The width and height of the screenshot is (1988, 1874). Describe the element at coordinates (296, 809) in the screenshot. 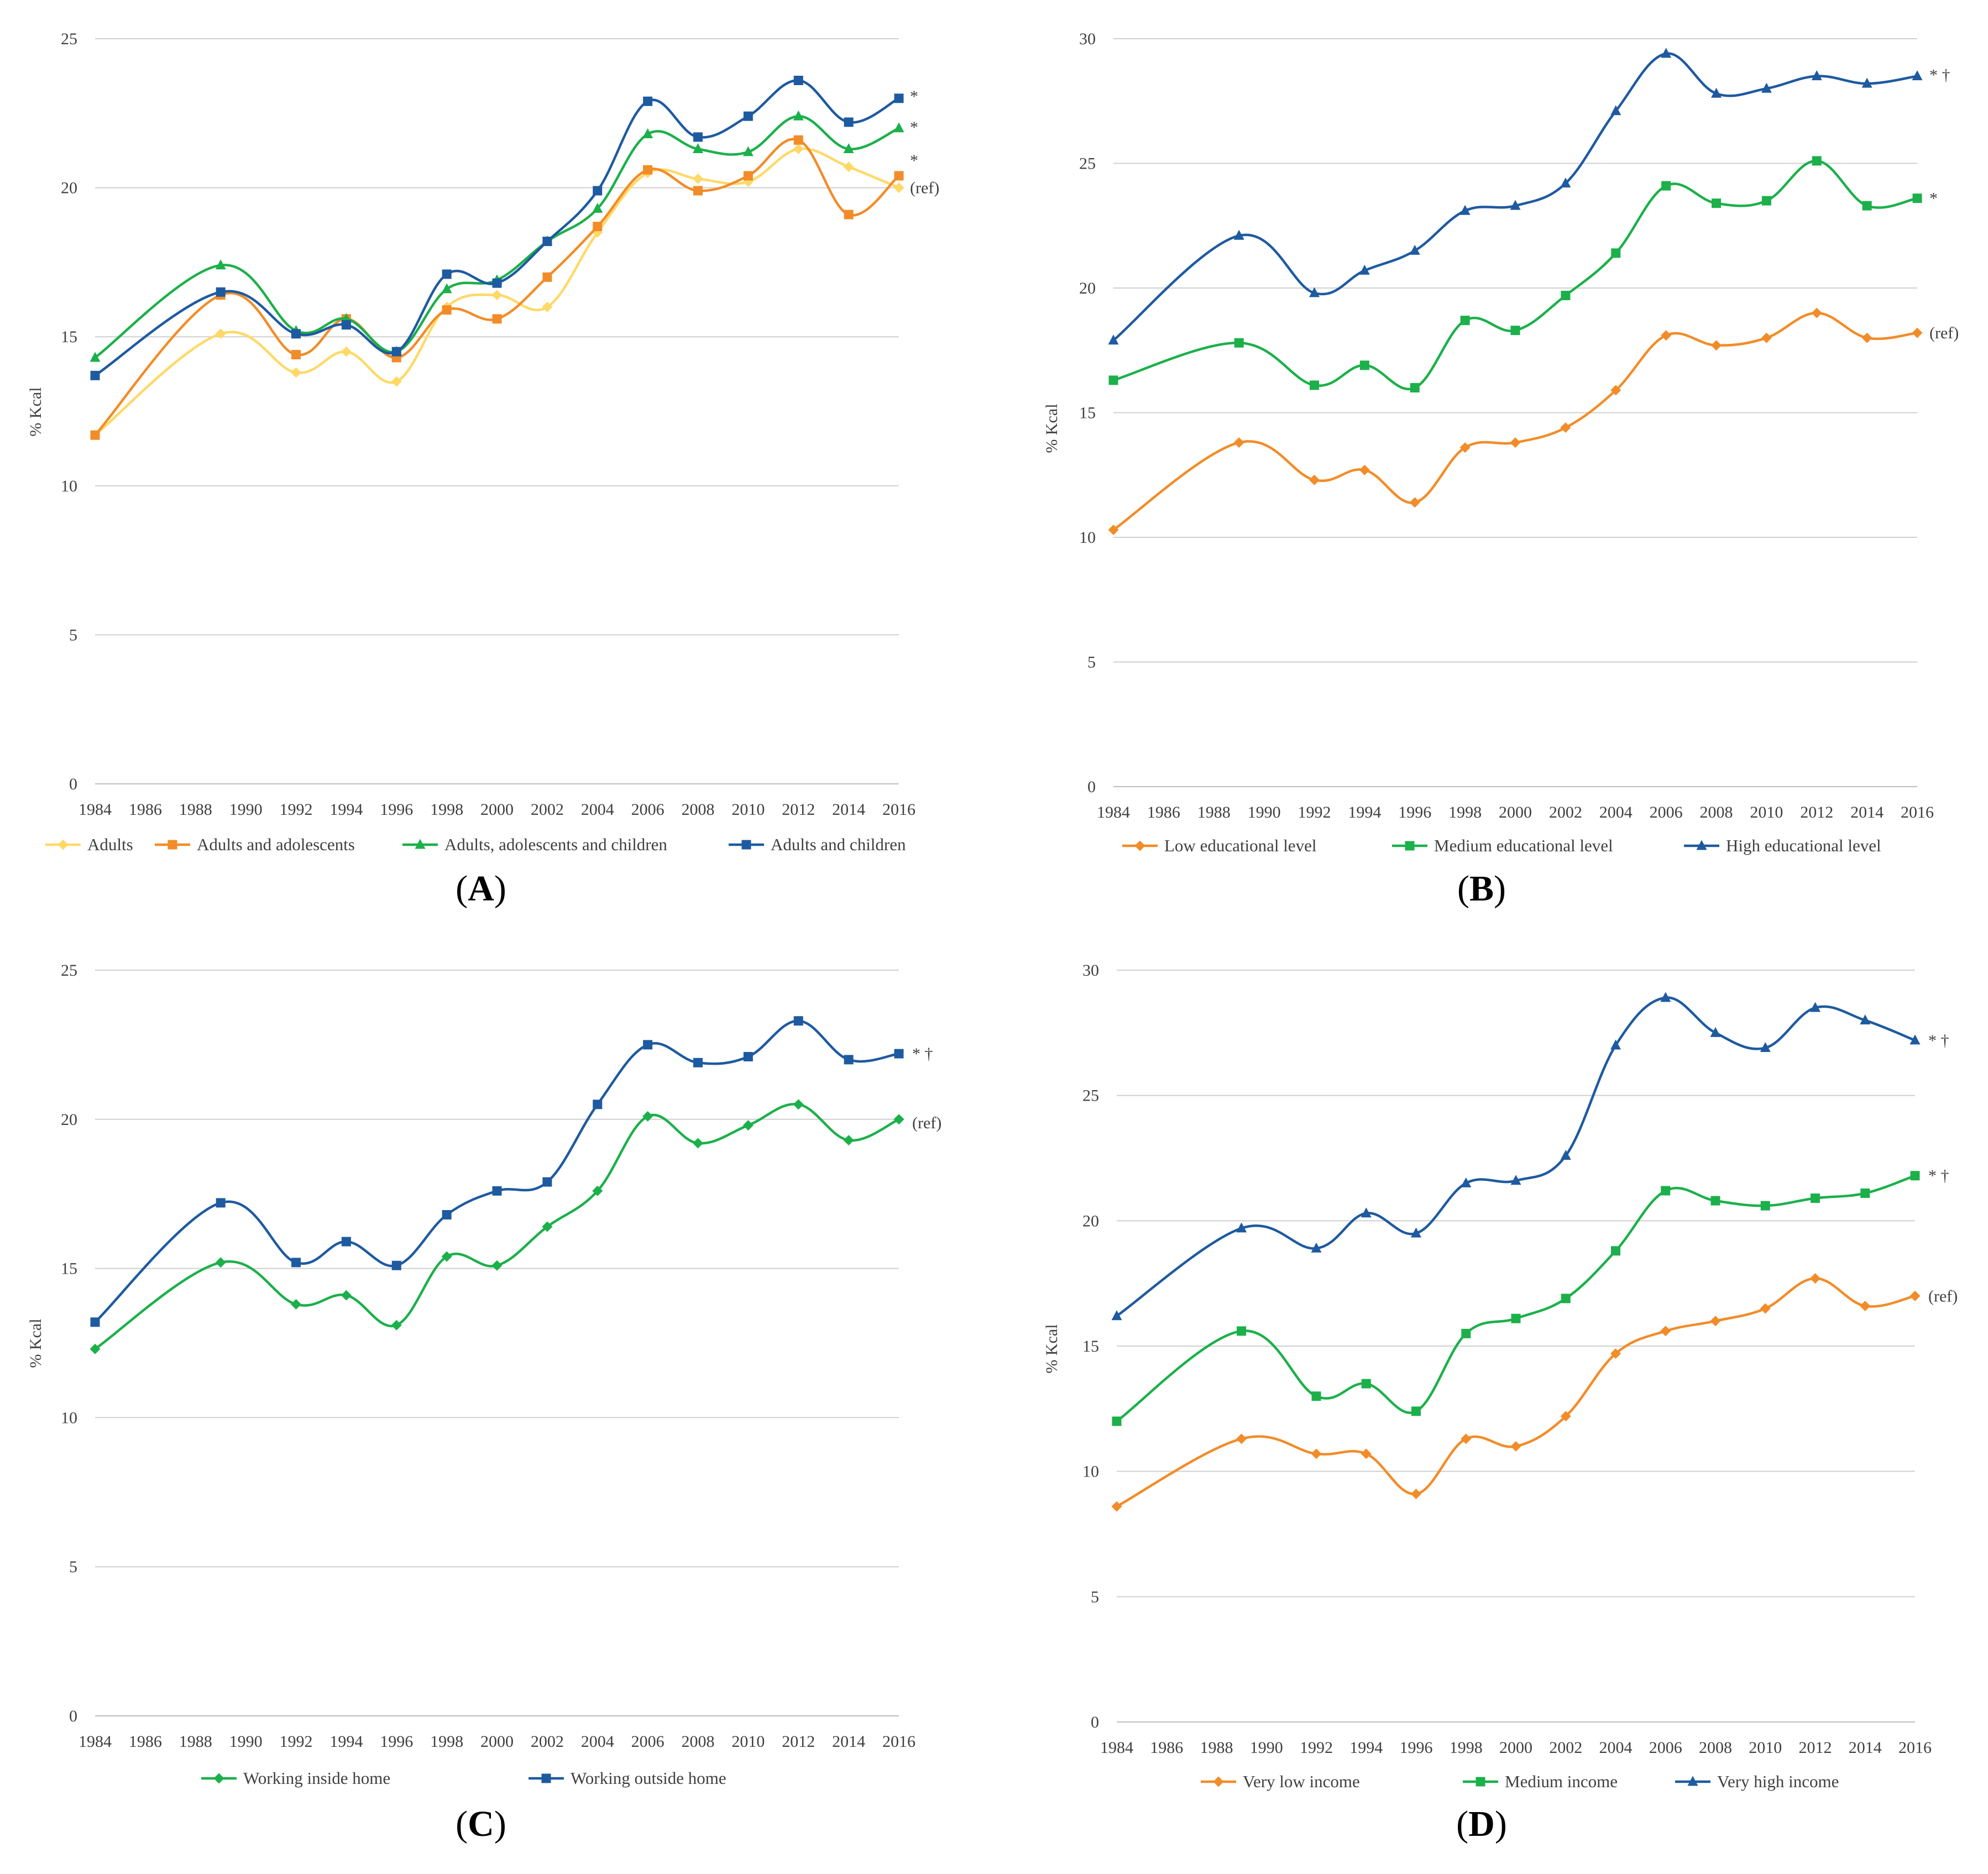

I see `x-tick-label: 1992` at that location.